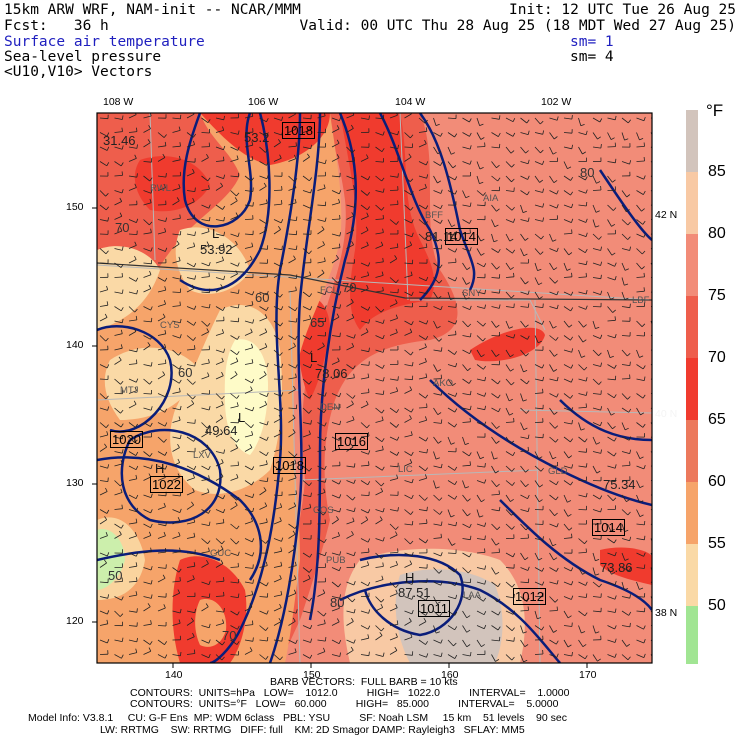  Describe the element at coordinates (119, 140) in the screenshot. I see `temperature-extremum-label: 31.46` at that location.